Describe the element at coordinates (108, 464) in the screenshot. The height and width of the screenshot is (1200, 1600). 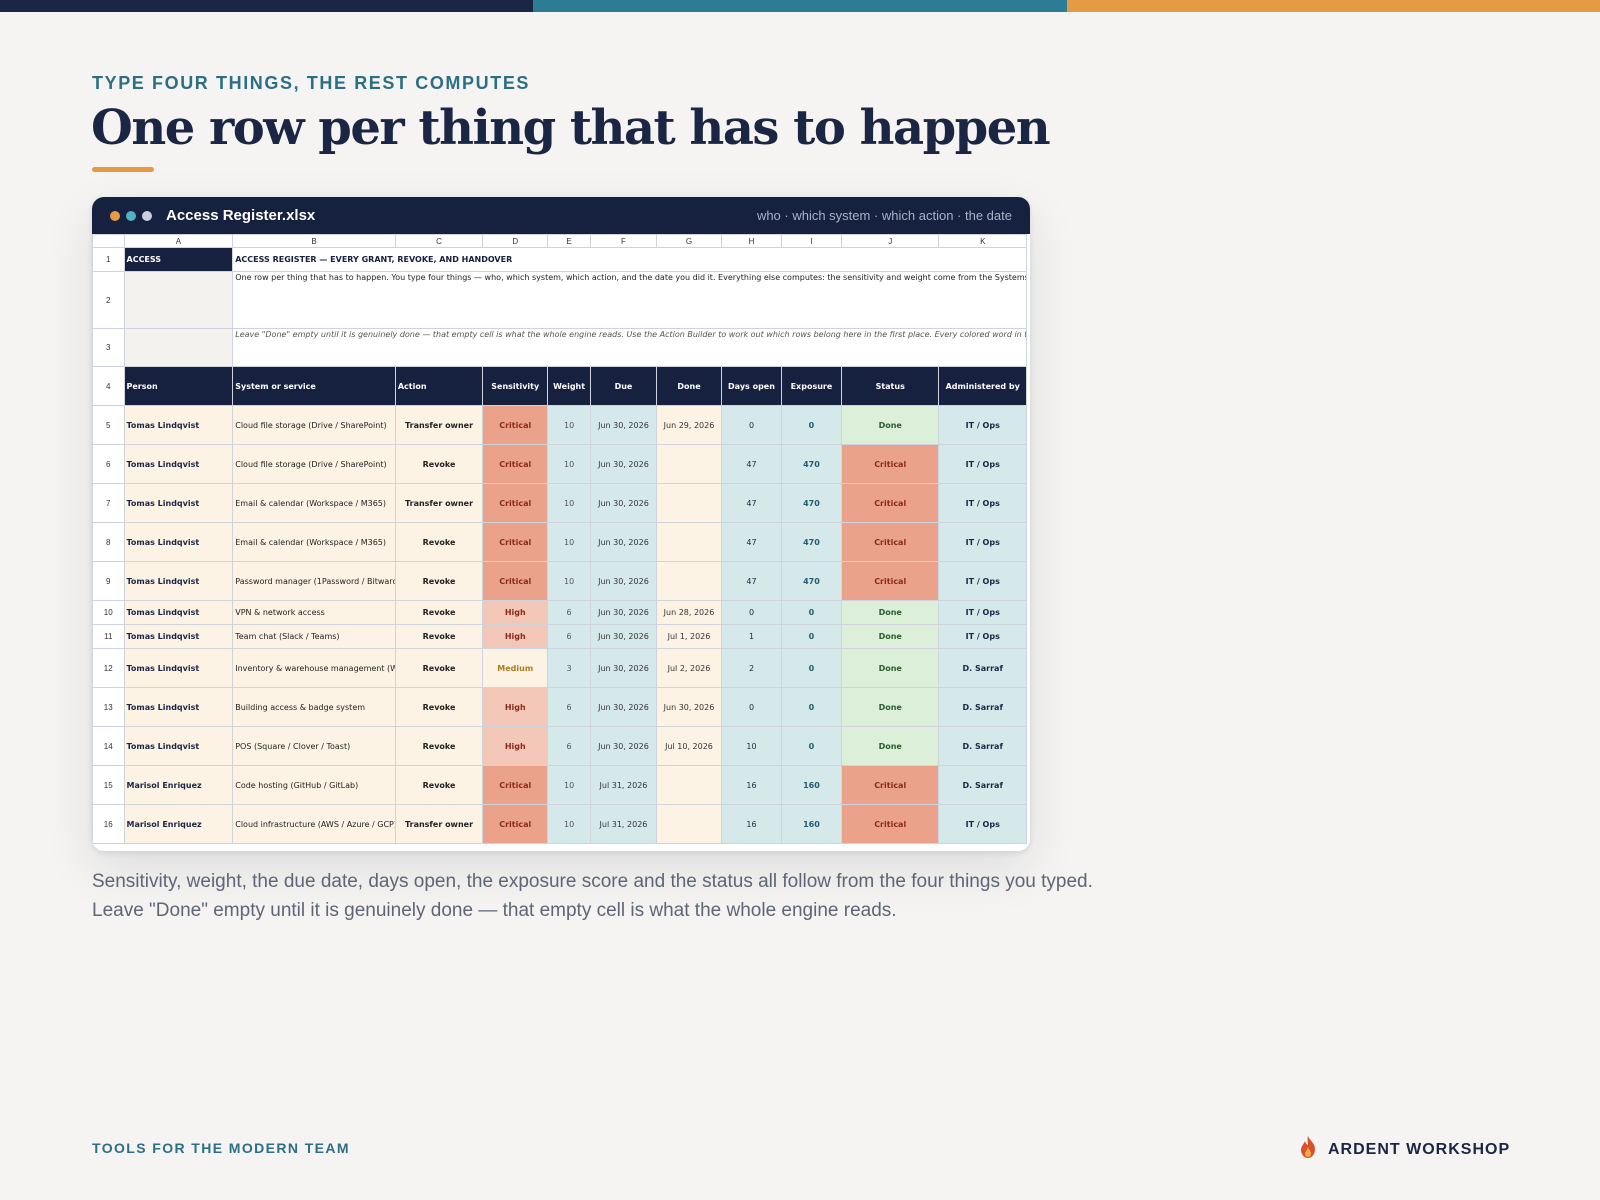
I see `row-number: 6` at that location.